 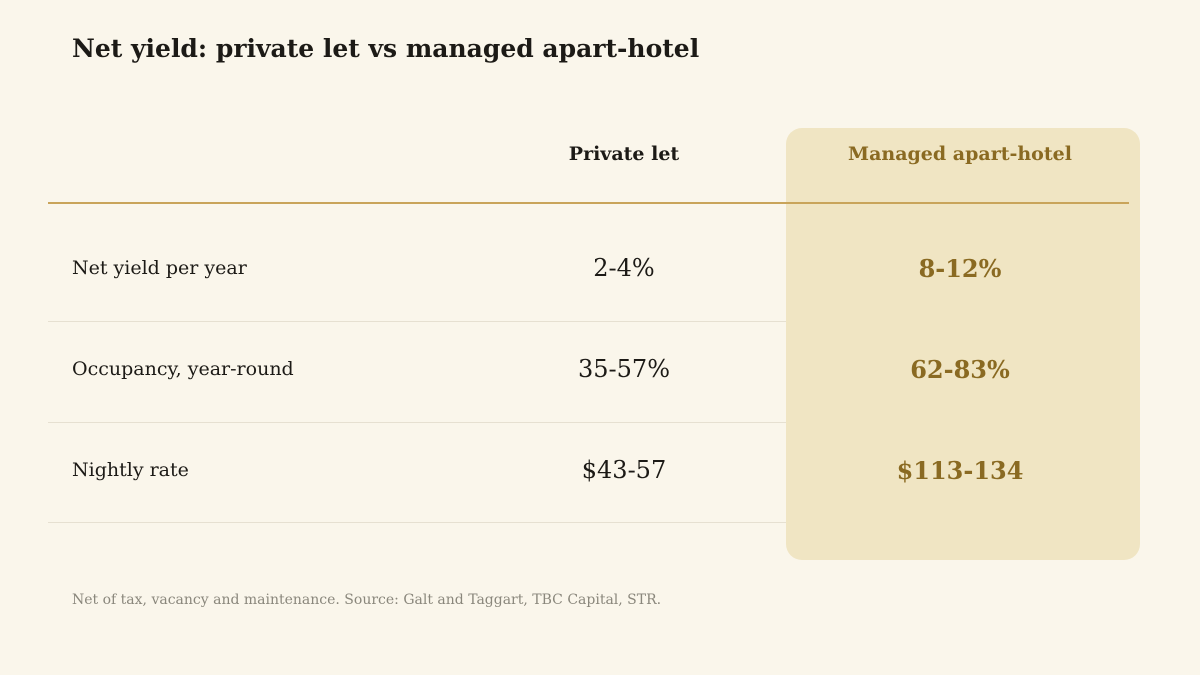 I want to click on cell-private-nightly-rate: $43-57, so click(x=624, y=470).